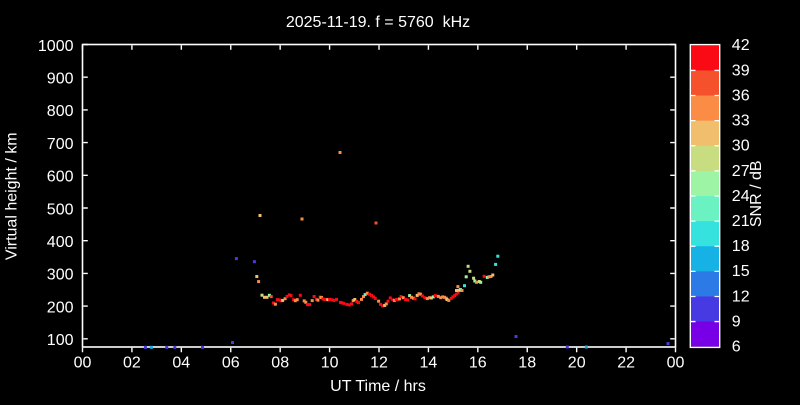 This screenshot has width=800, height=405. What do you see at coordinates (741, 271) in the screenshot?
I see `svg-text: 15` at bounding box center [741, 271].